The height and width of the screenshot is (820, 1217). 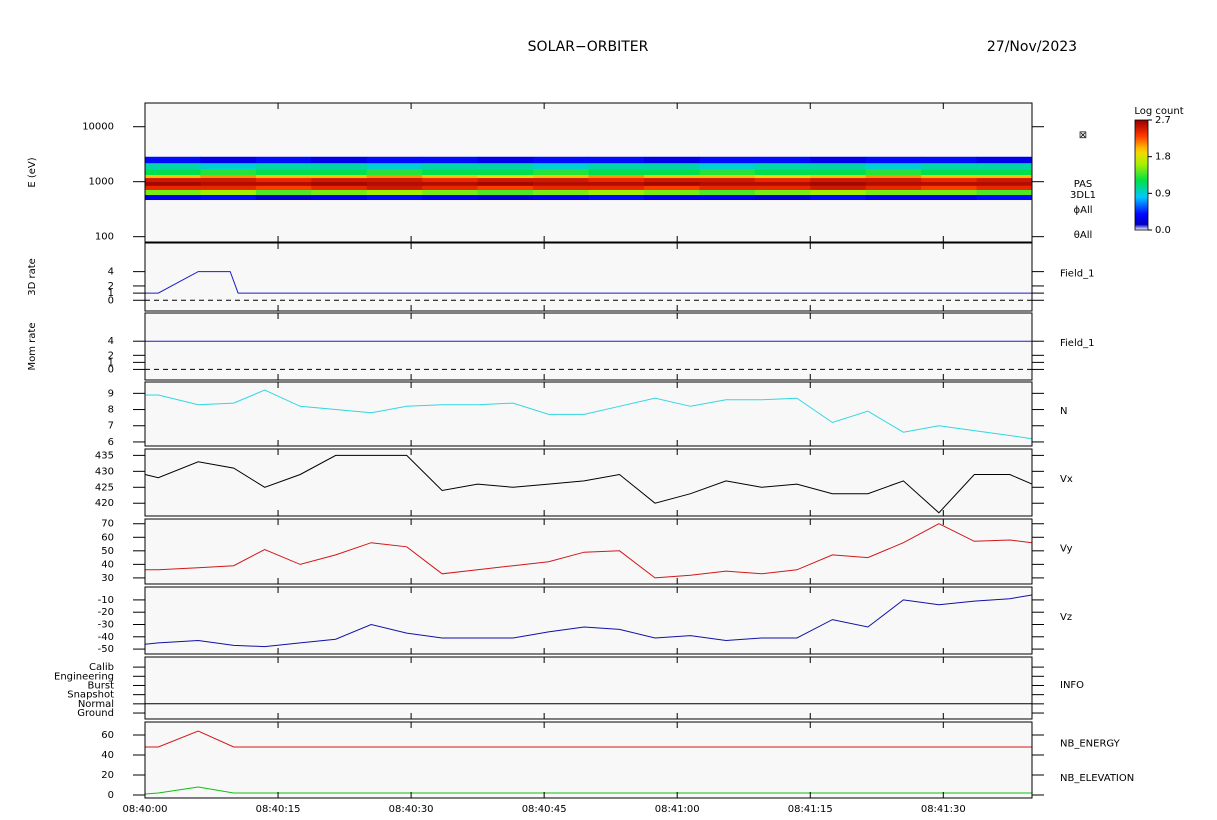 What do you see at coordinates (1097, 778) in the screenshot?
I see `legend-label: NB_ELEVATION` at bounding box center [1097, 778].